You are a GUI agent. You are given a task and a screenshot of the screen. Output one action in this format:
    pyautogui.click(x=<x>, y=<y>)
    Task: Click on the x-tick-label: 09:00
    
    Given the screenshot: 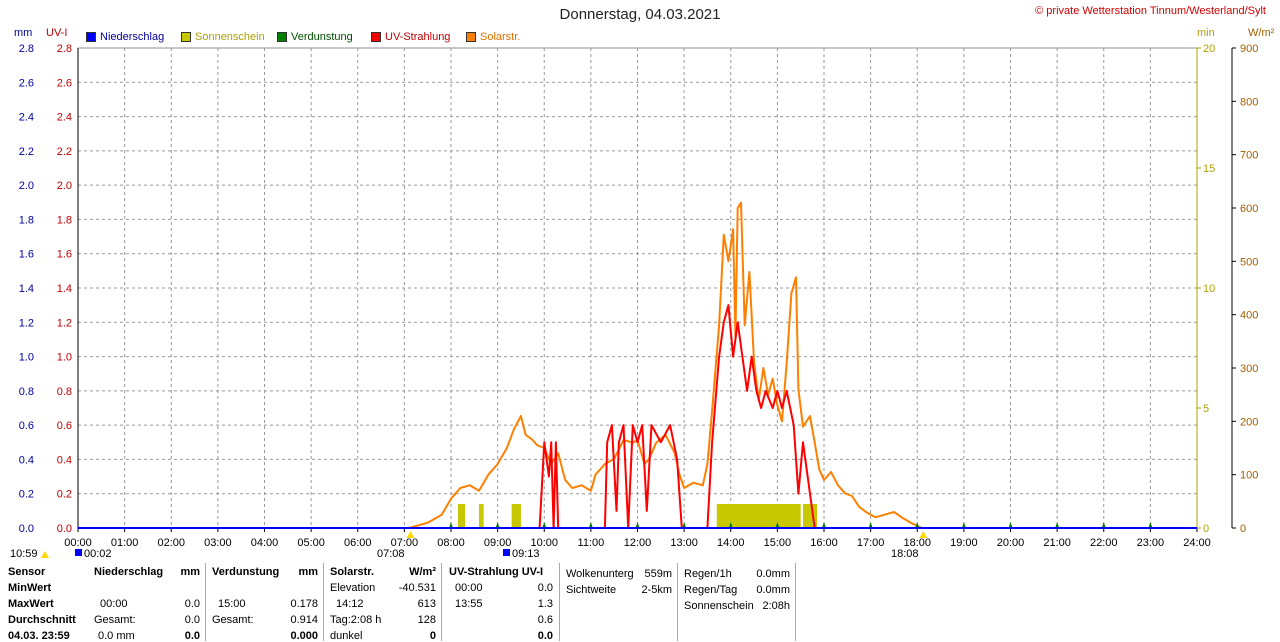 What is the action you would take?
    pyautogui.click(x=498, y=543)
    